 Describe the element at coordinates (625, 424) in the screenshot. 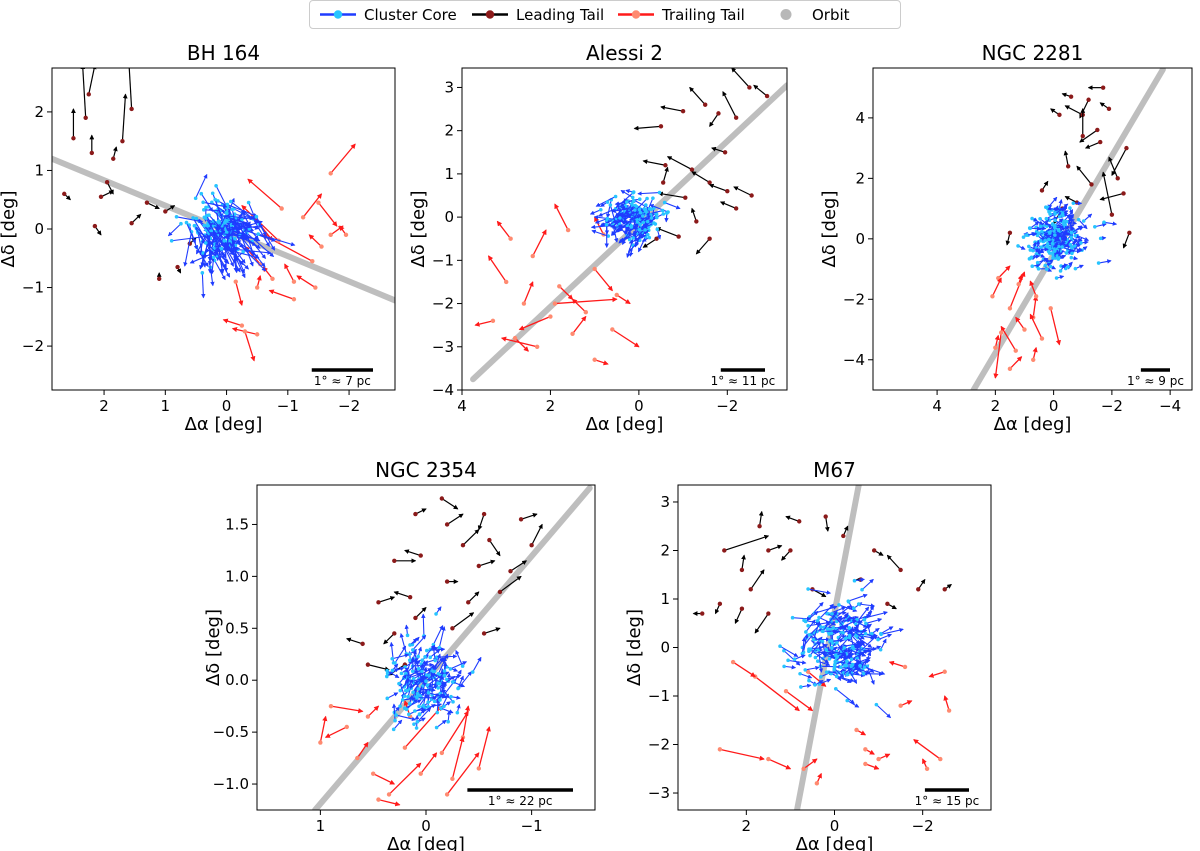

I see `x-axis-label: Δα [deg]` at that location.